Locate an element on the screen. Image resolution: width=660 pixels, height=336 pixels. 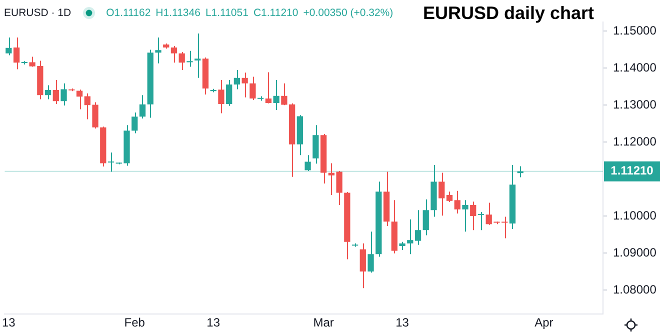
y-tick-label: 1.09000 is located at coordinates (635, 252).